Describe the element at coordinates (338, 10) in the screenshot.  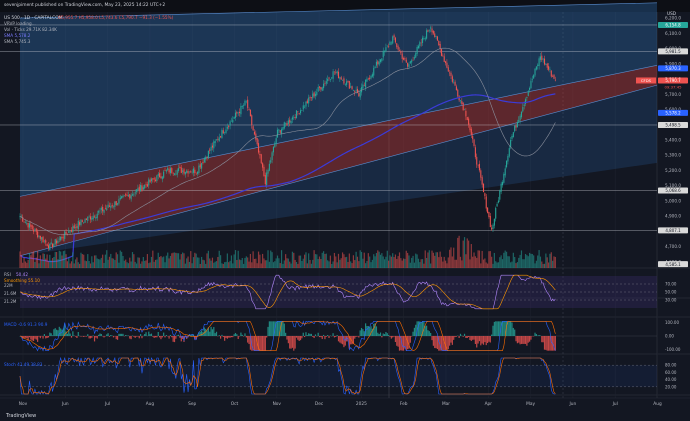
I see `channel-top-line` at that location.